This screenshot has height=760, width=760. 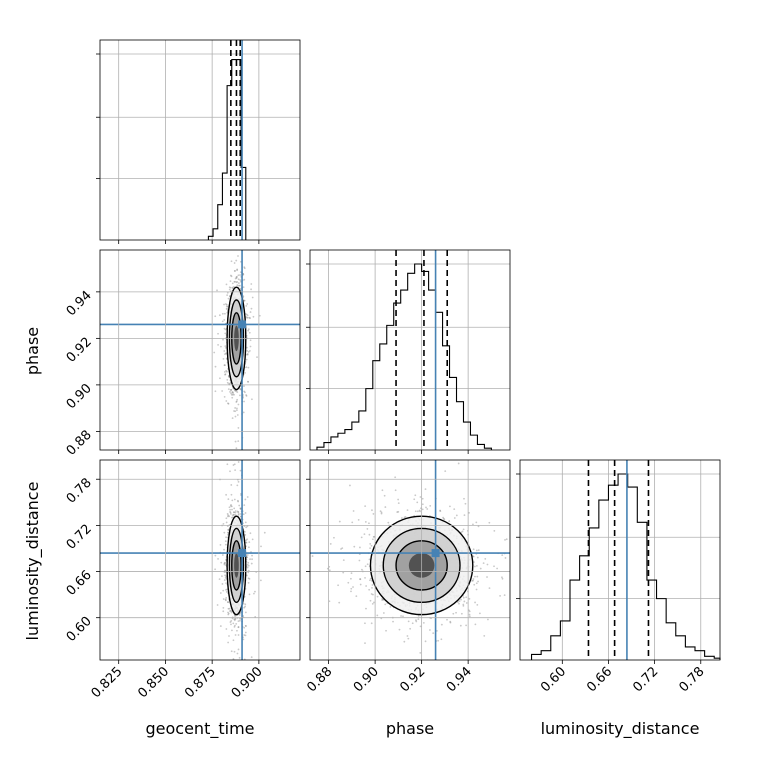 I want to click on scatter-geocent-time-vs-luminosity-distance-truth-marker, so click(x=242, y=553).